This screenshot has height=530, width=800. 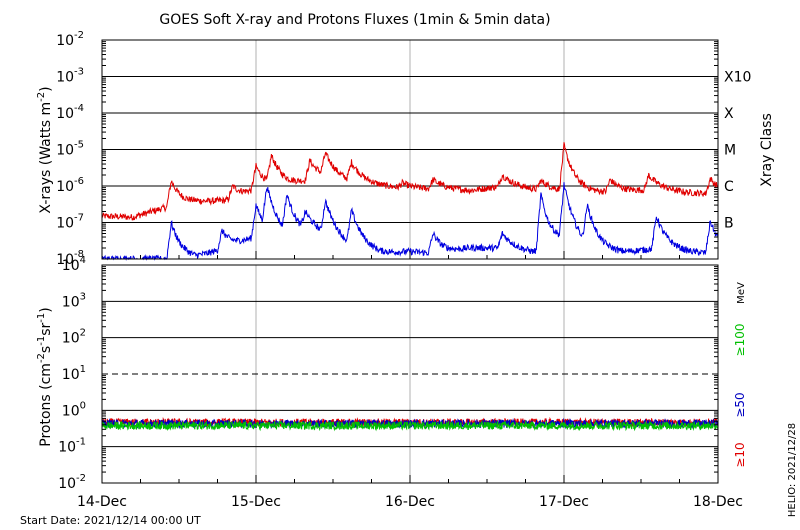 What do you see at coordinates (74, 337) in the screenshot?
I see `proton-tick-label: 10²` at bounding box center [74, 337].